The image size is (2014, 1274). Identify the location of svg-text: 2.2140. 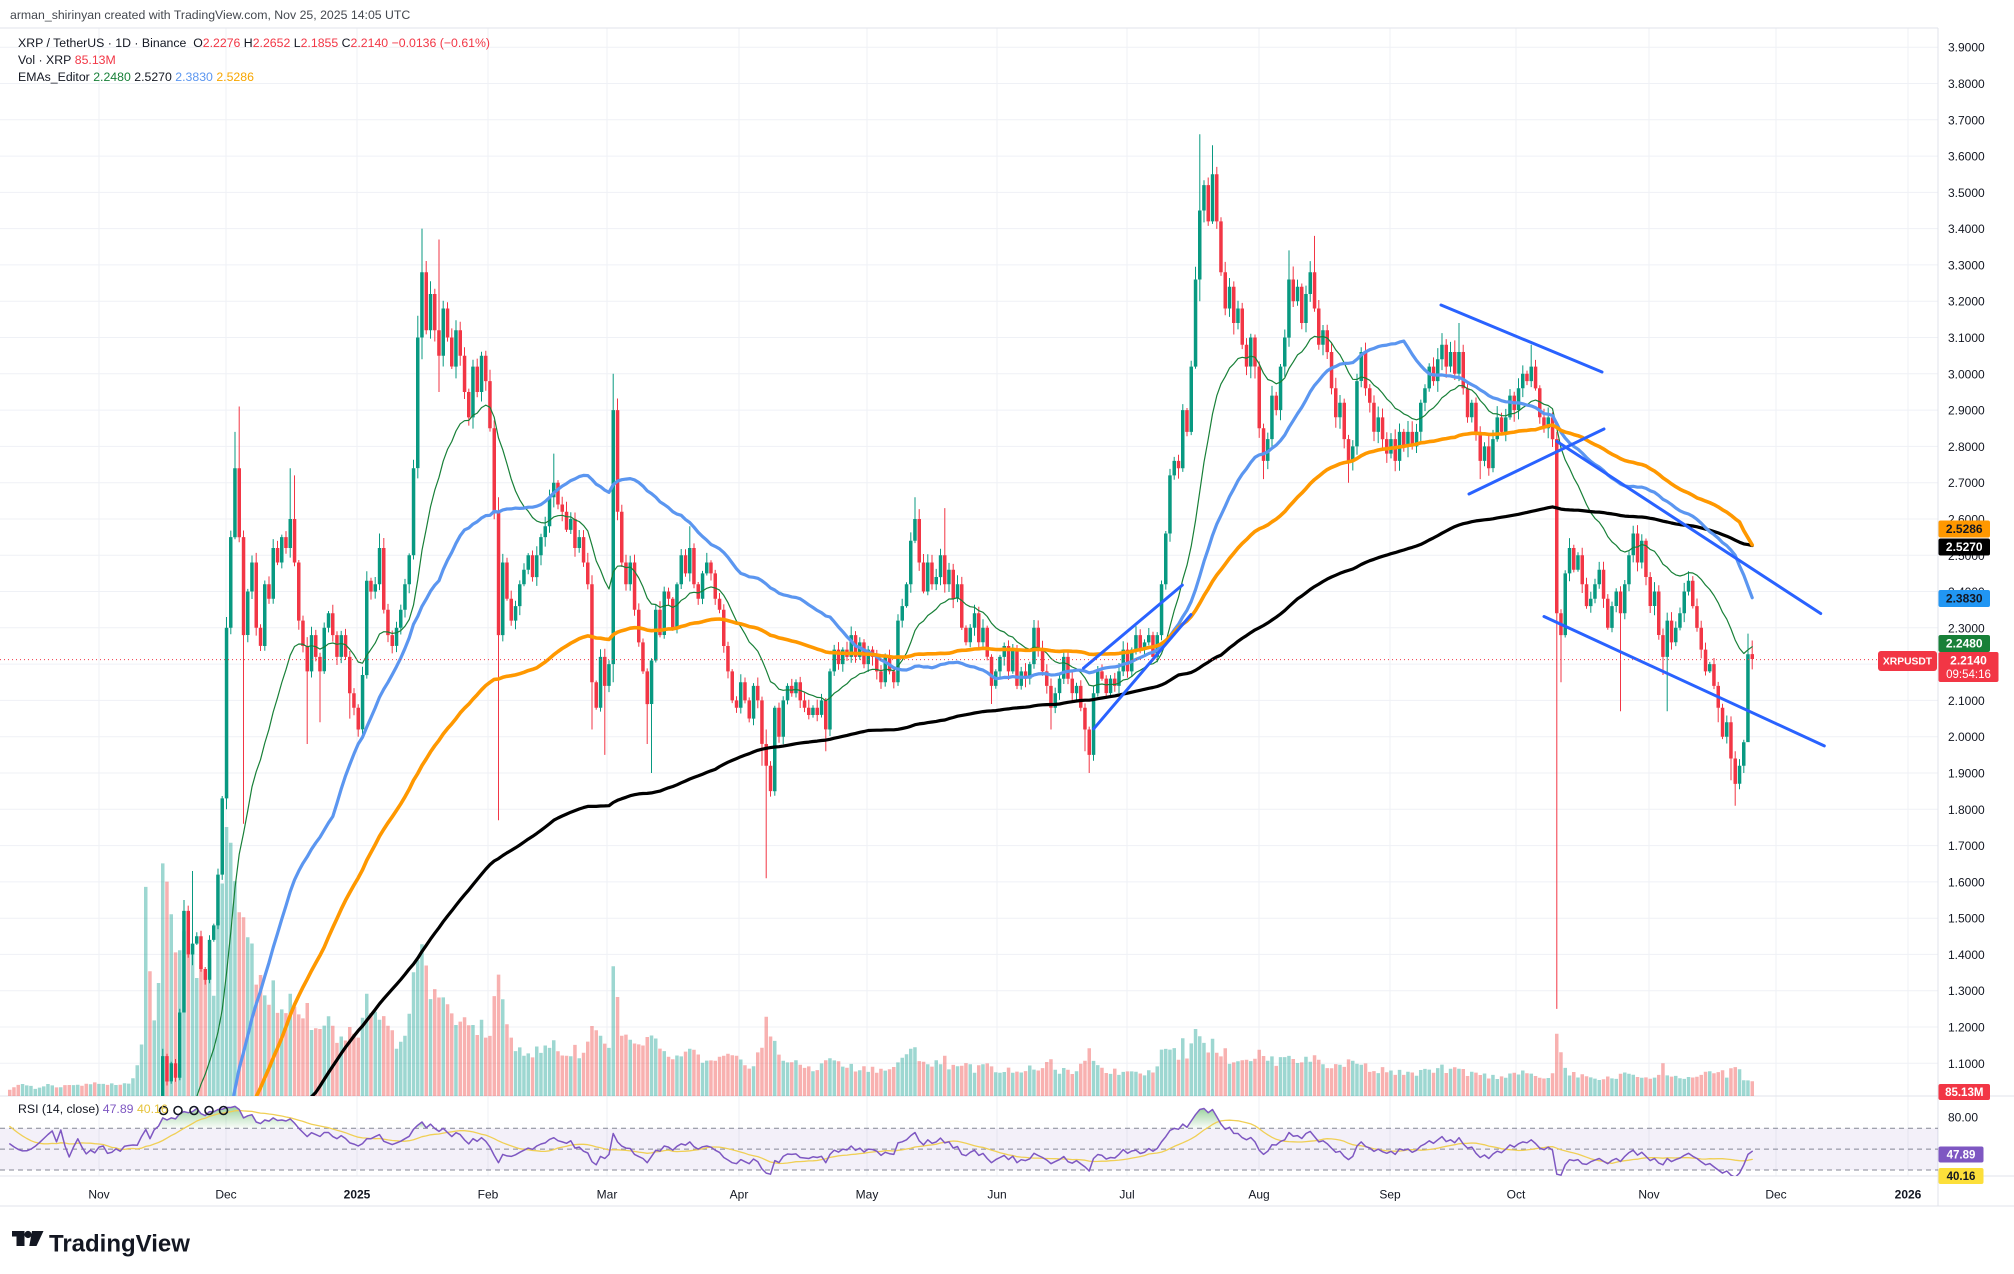
(1968, 661).